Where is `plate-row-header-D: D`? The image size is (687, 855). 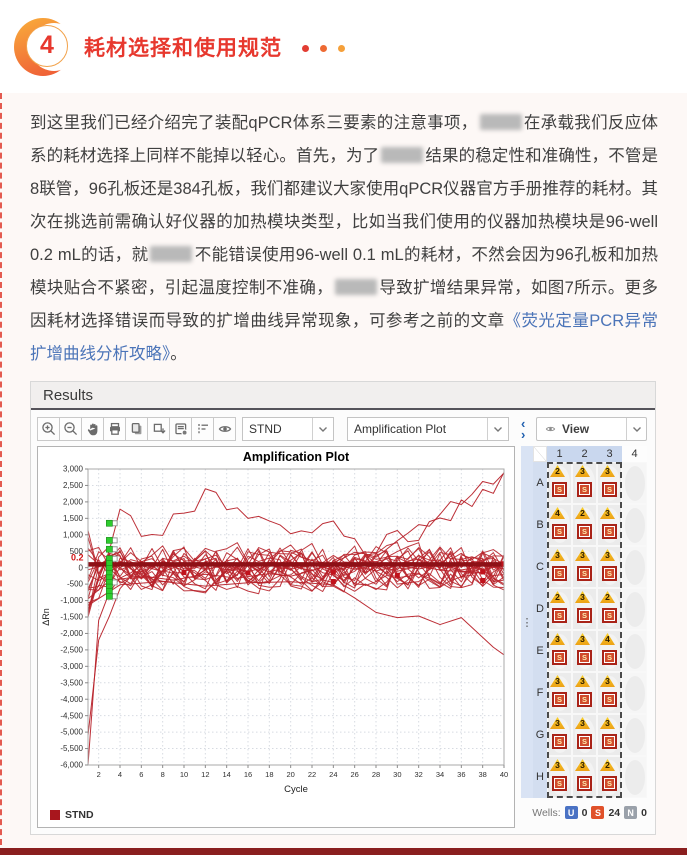 plate-row-header-D: D is located at coordinates (540, 609).